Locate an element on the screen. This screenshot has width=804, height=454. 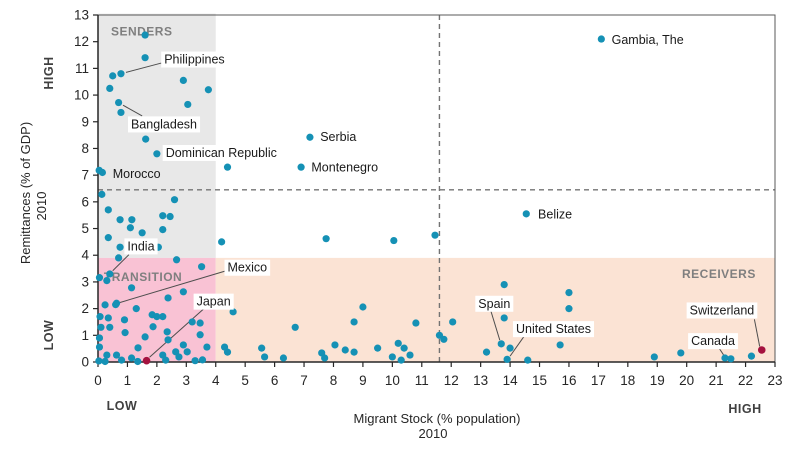
x-tick-label: 0 is located at coordinates (98, 380).